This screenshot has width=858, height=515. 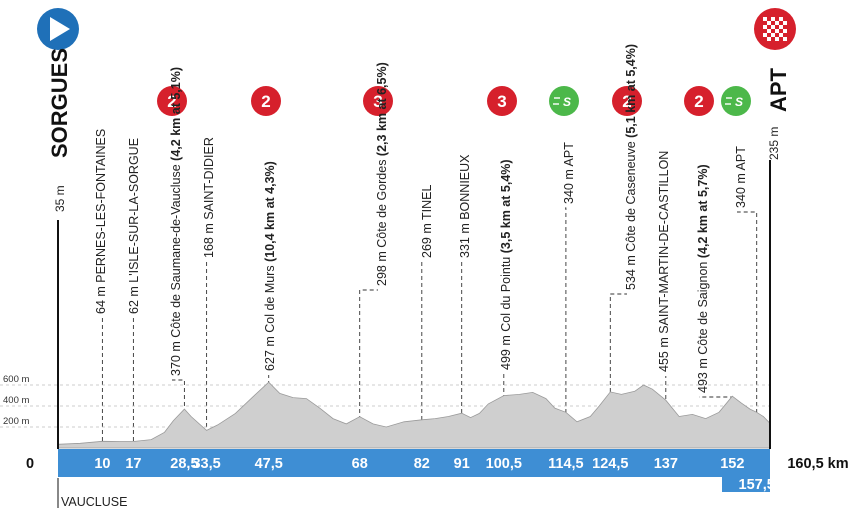 I want to click on y-axis-label: 600 m, so click(x=16, y=379).